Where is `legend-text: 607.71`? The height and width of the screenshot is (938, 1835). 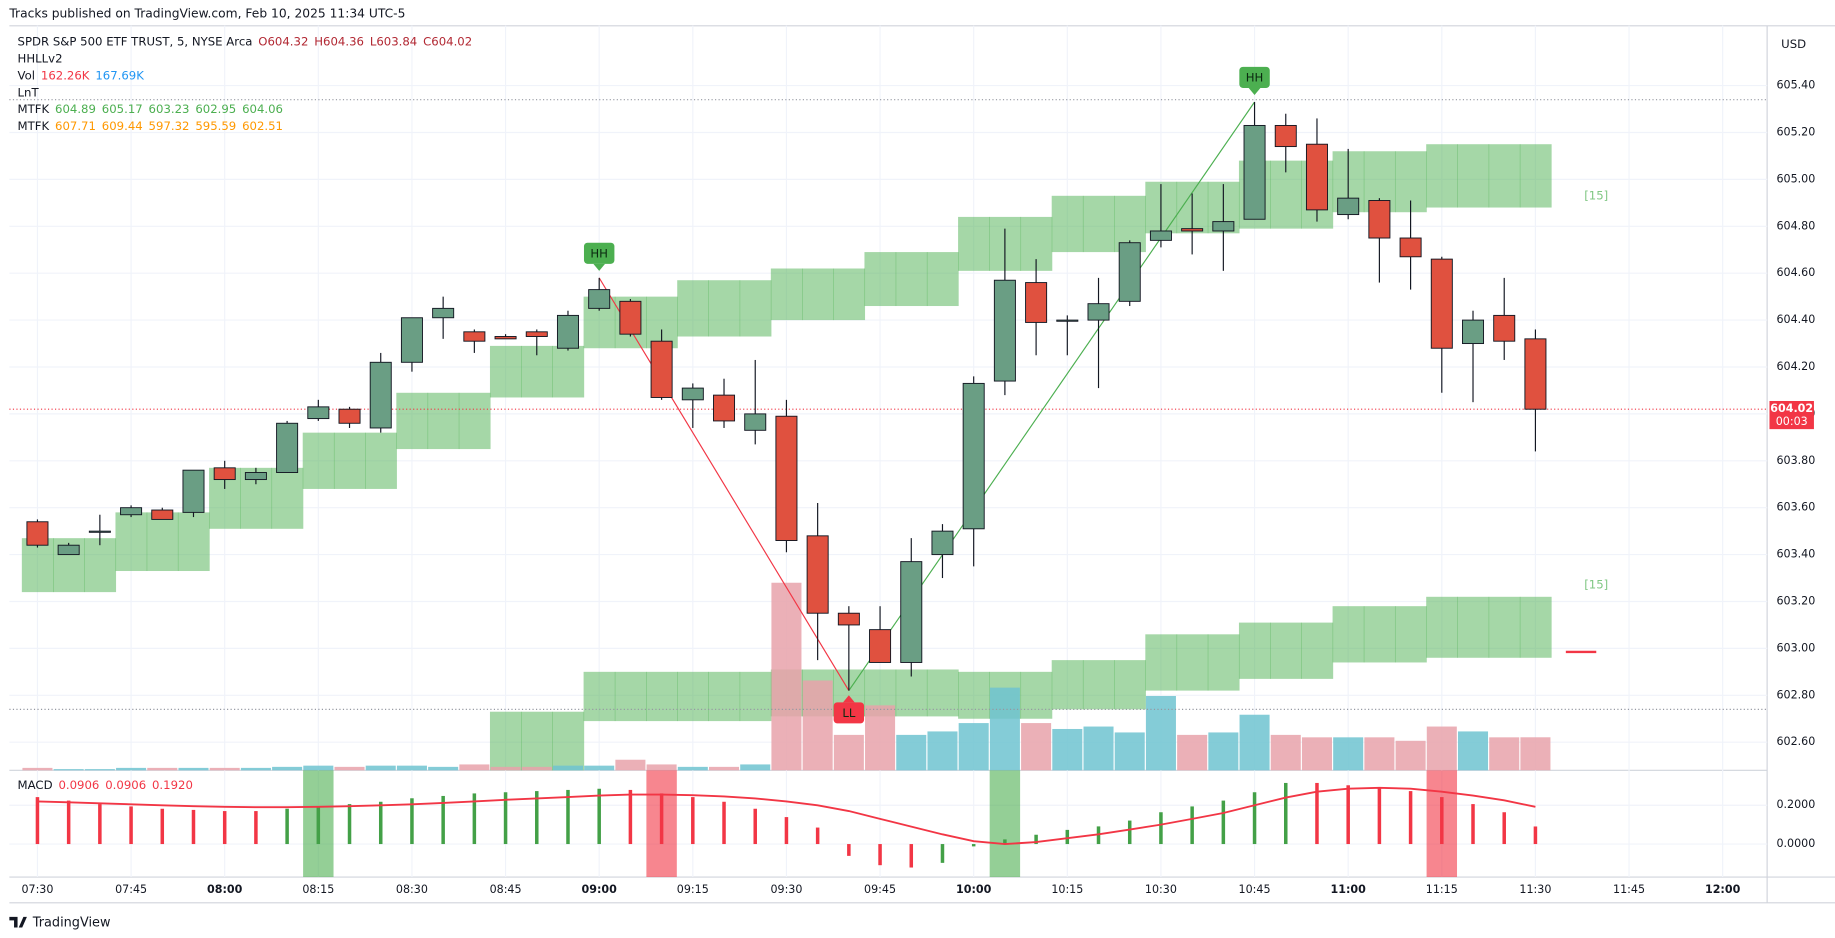 legend-text: 607.71 is located at coordinates (75, 126).